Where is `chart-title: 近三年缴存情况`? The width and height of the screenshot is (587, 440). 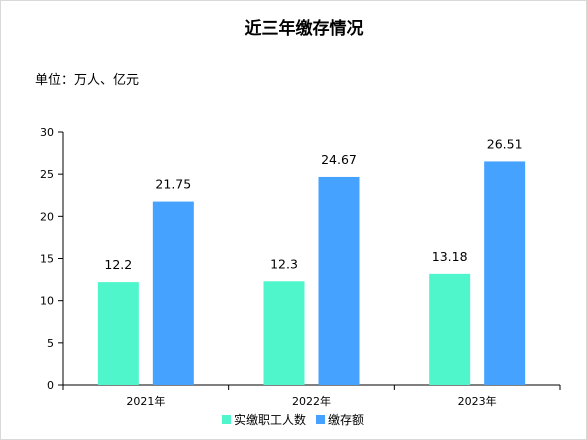
chart-title: 近三年缴存情况 is located at coordinates (304, 28).